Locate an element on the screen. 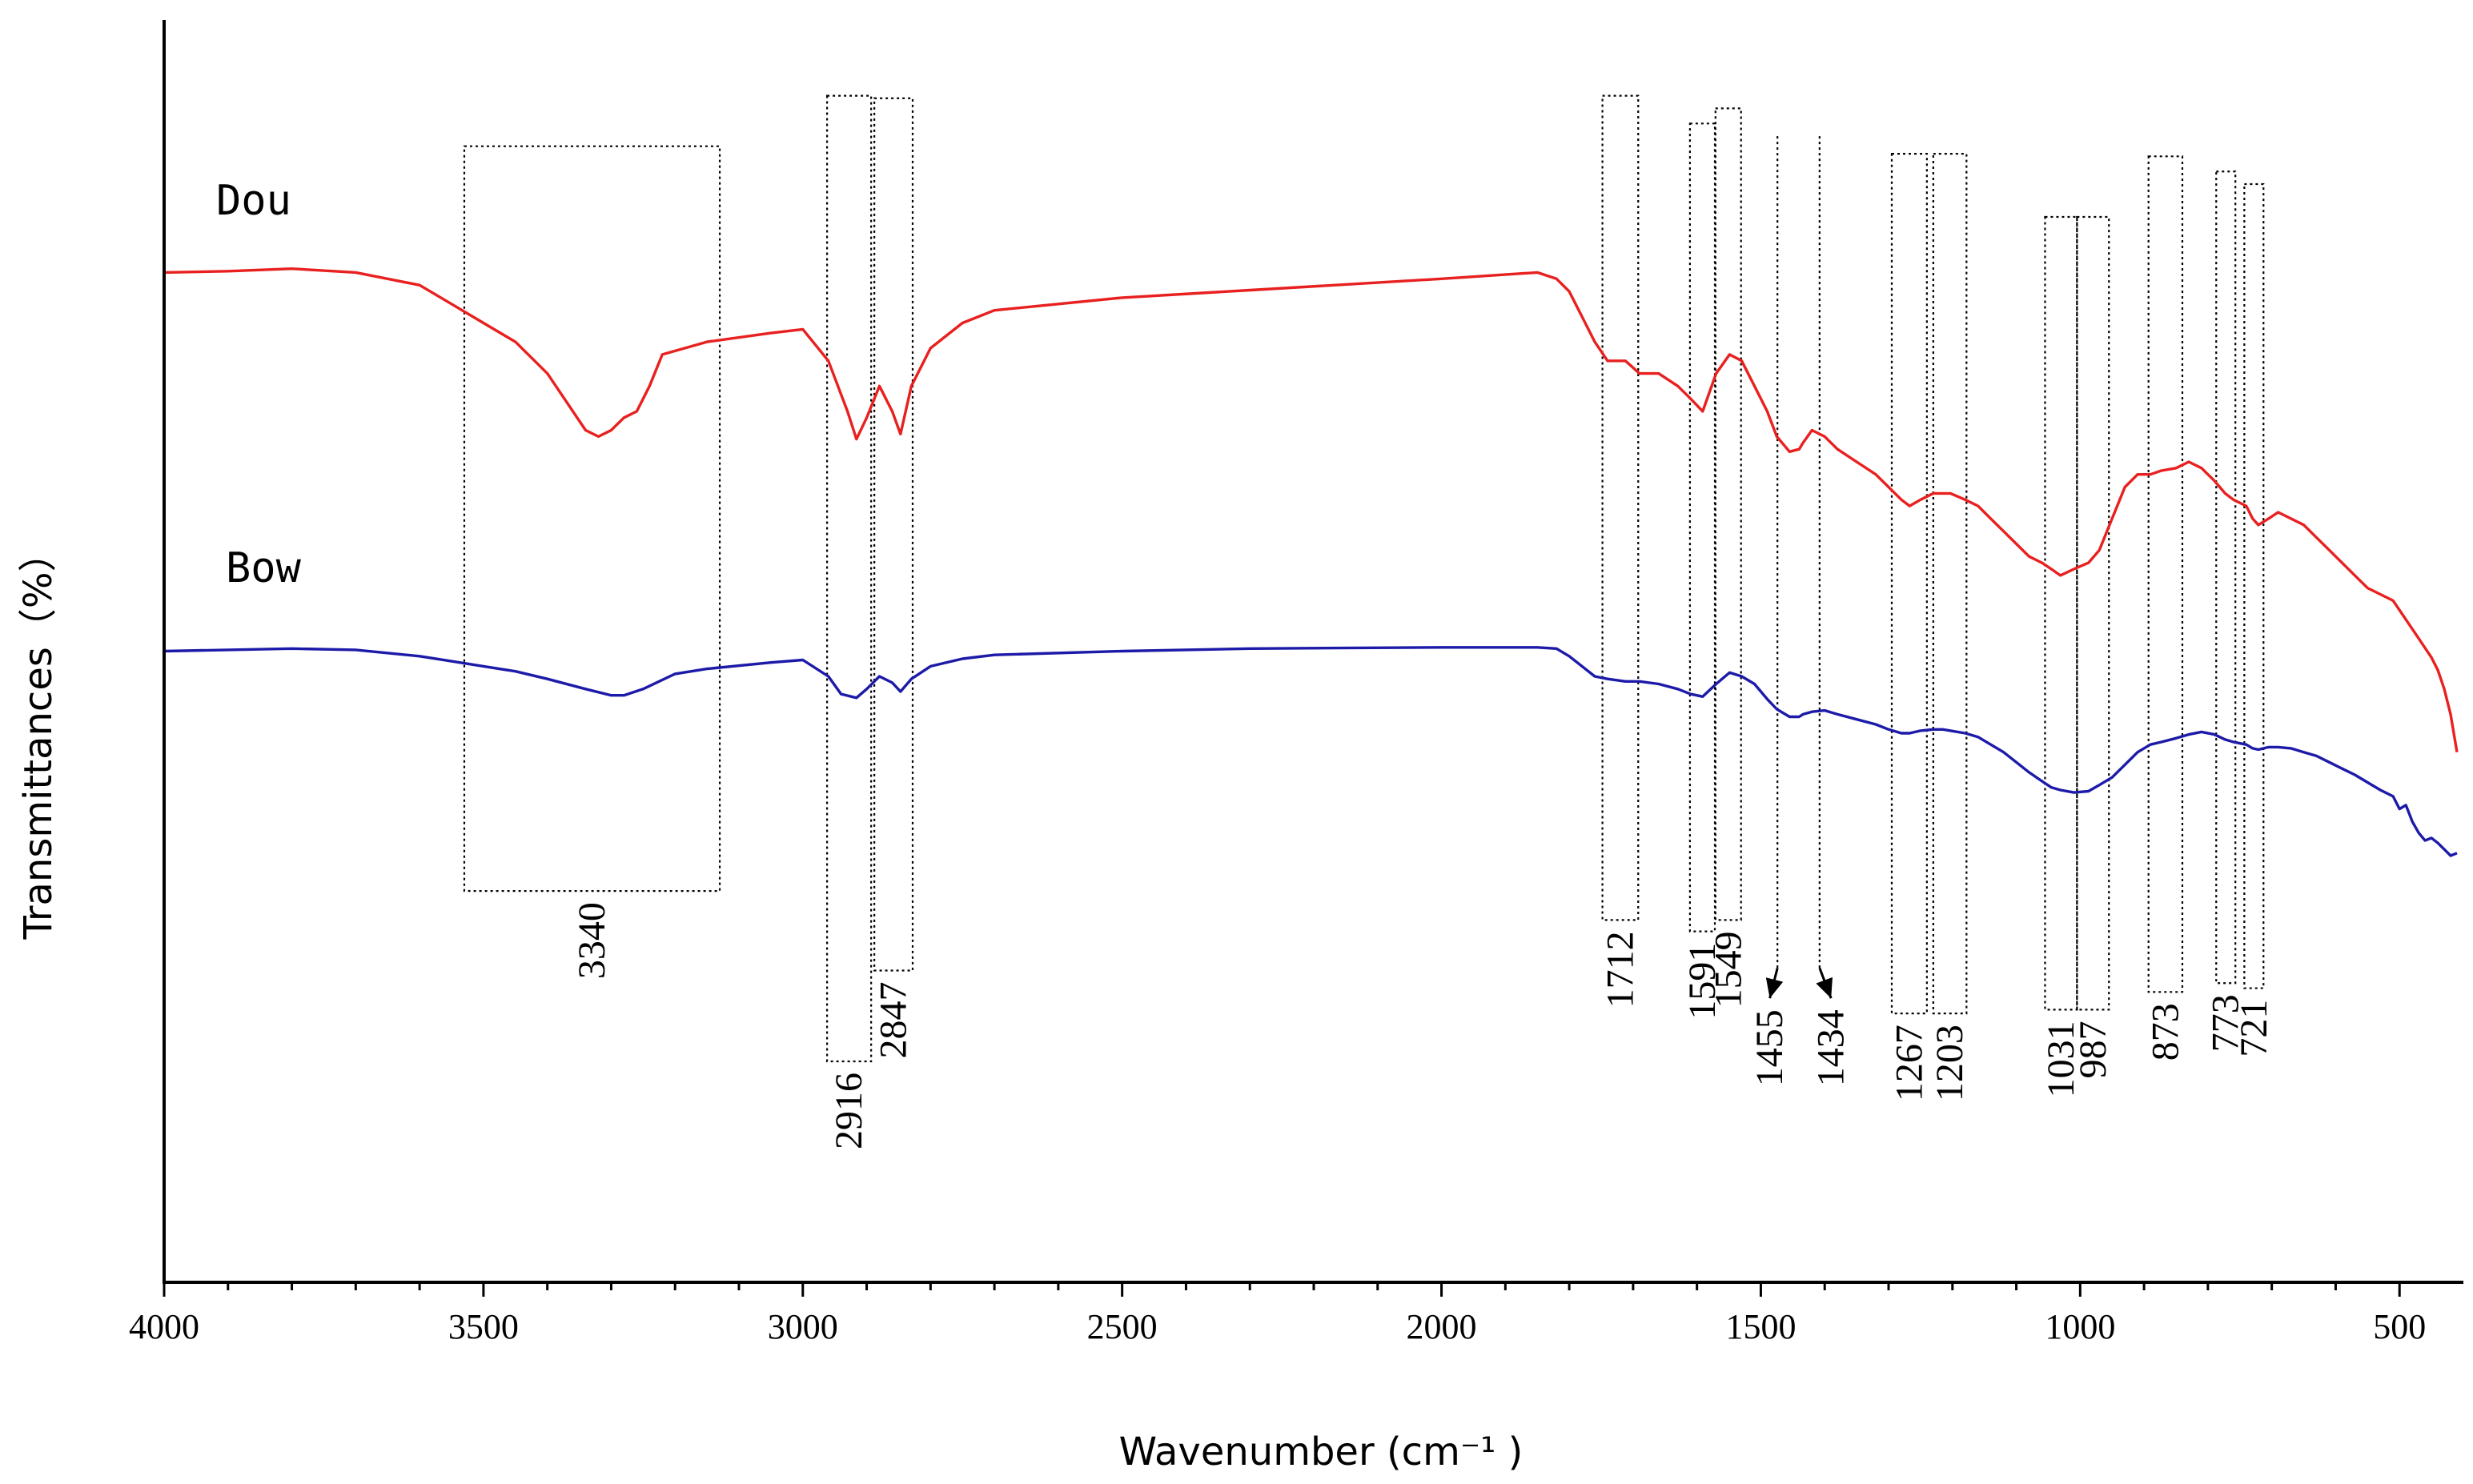 This screenshot has width=2473, height=1484. peak-label-773: 773 is located at coordinates (2226, 1023).